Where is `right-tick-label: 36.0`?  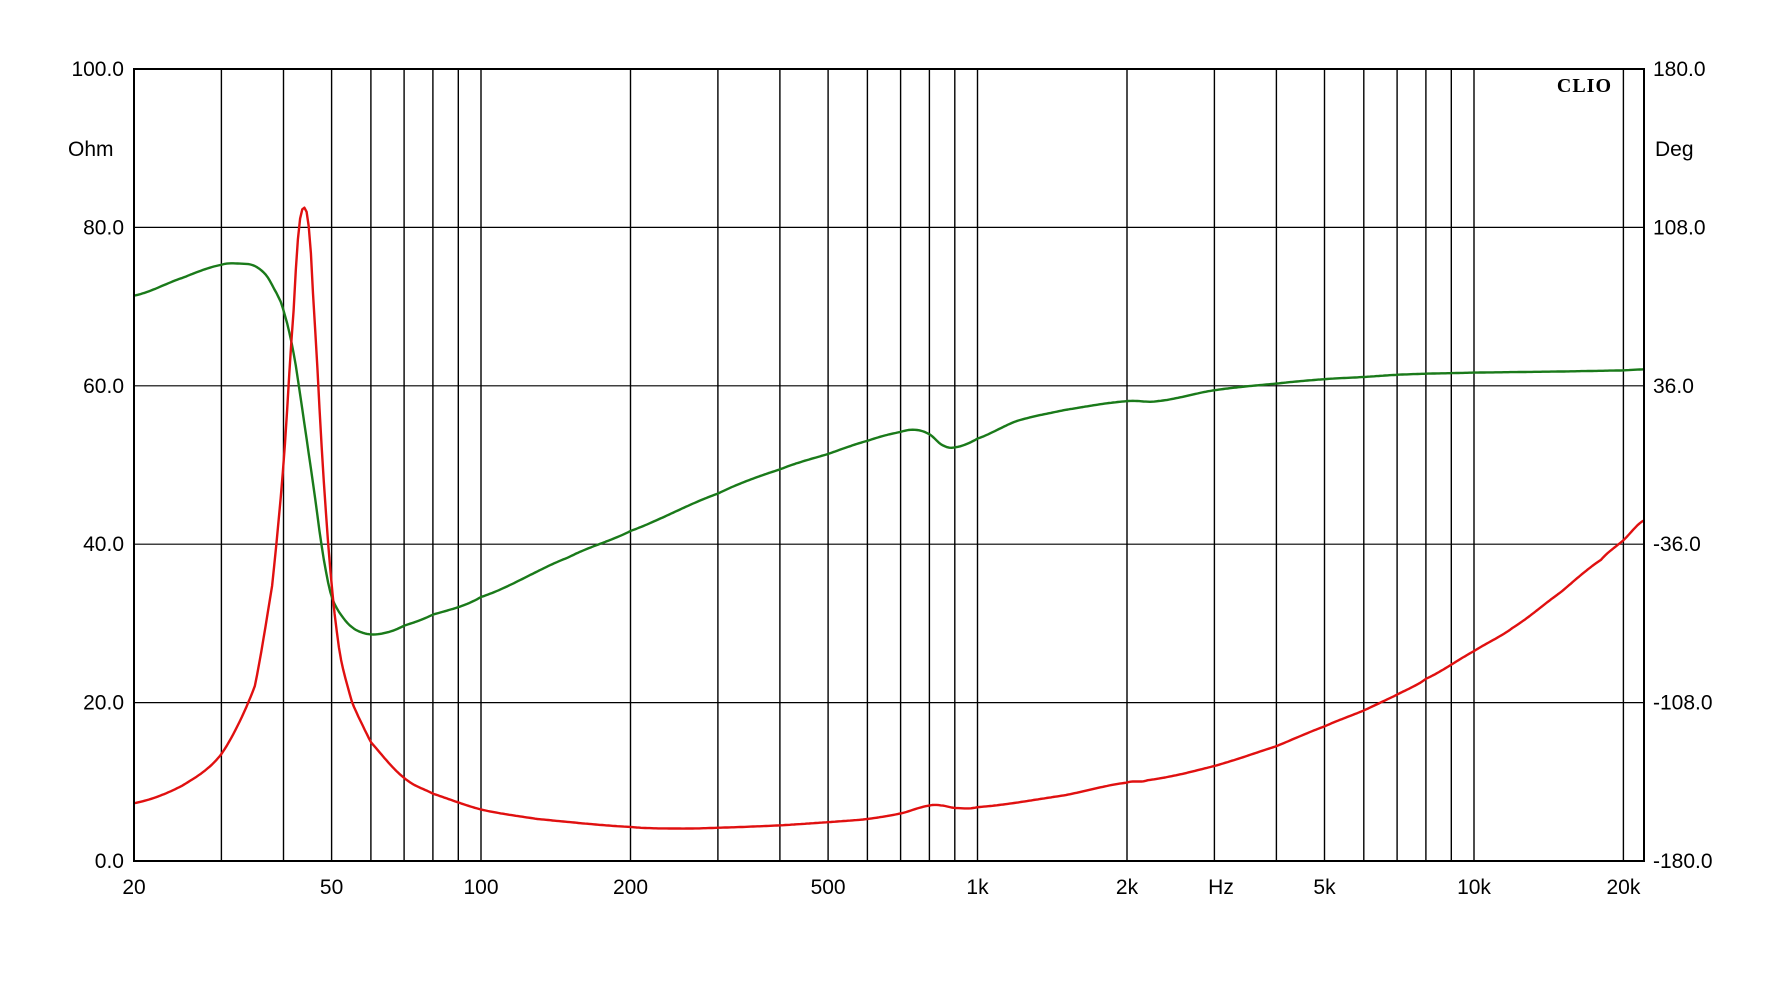
right-tick-label: 36.0 is located at coordinates (1673, 386).